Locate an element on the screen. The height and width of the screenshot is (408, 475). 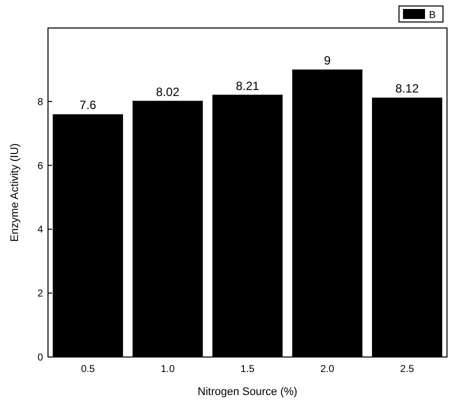
data-label: 9 is located at coordinates (327, 61).